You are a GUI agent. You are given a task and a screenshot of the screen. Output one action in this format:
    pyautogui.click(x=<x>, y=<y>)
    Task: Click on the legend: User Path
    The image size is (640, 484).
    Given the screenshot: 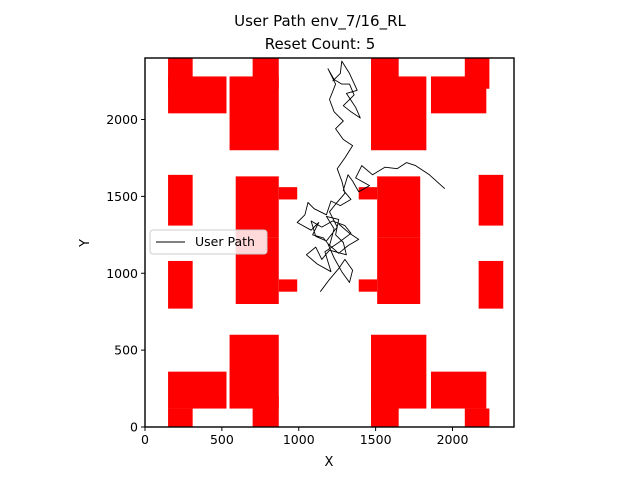 What is the action you would take?
    pyautogui.click(x=208, y=242)
    